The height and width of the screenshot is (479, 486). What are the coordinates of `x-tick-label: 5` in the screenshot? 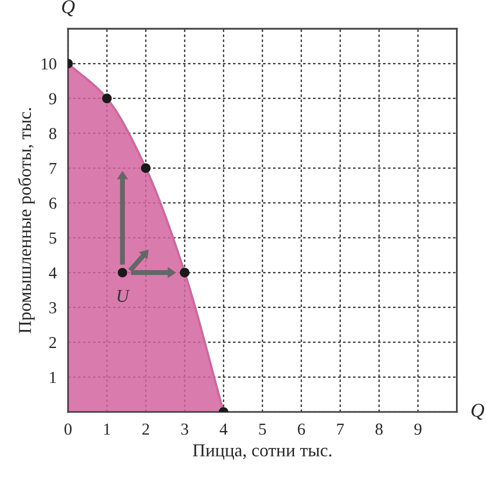 It's located at (262, 429).